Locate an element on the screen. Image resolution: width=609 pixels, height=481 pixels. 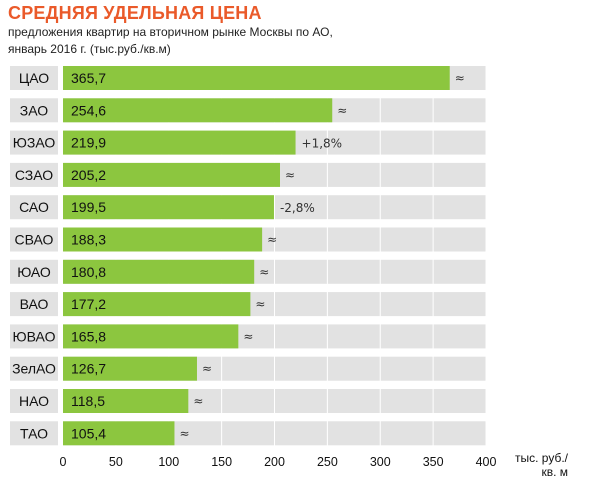
x-tick-label: 50 is located at coordinates (116, 462).